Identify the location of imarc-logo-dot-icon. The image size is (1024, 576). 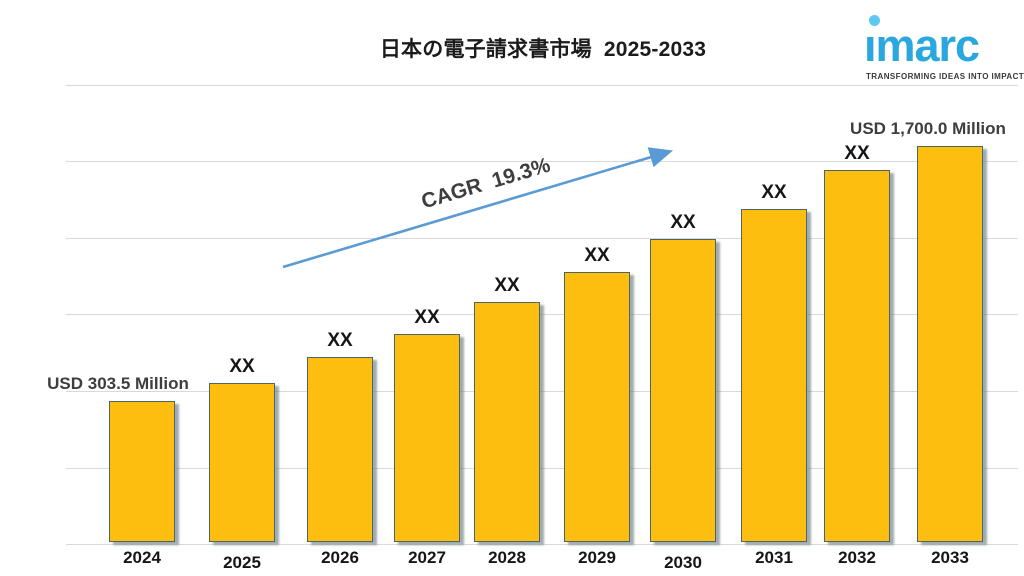
(874, 20).